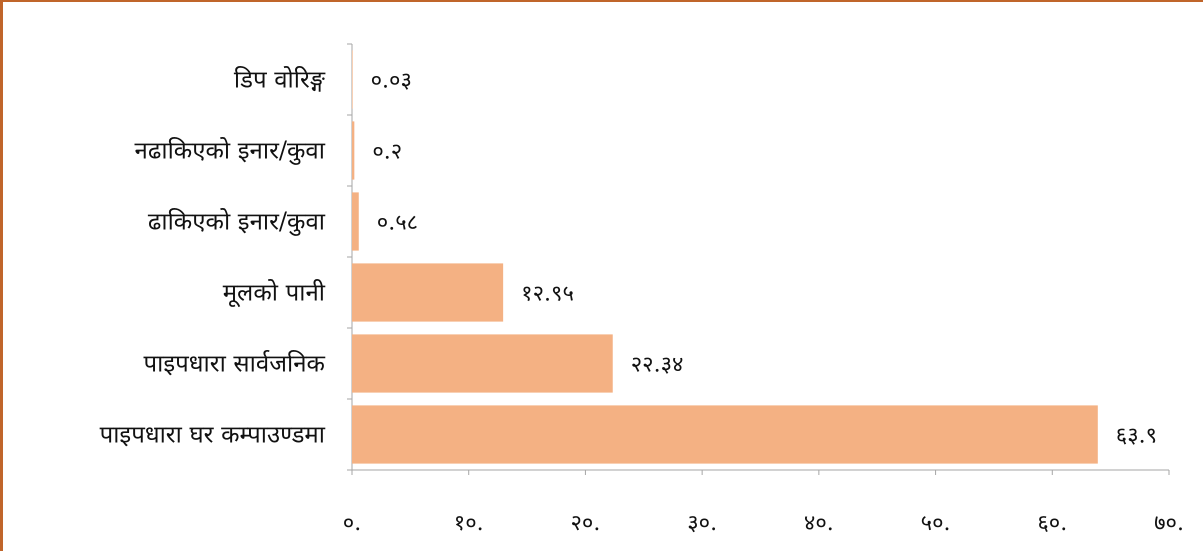 Image resolution: width=1203 pixels, height=553 pixels. Describe the element at coordinates (1136, 436) in the screenshot. I see `data-label: ६३.९` at that location.